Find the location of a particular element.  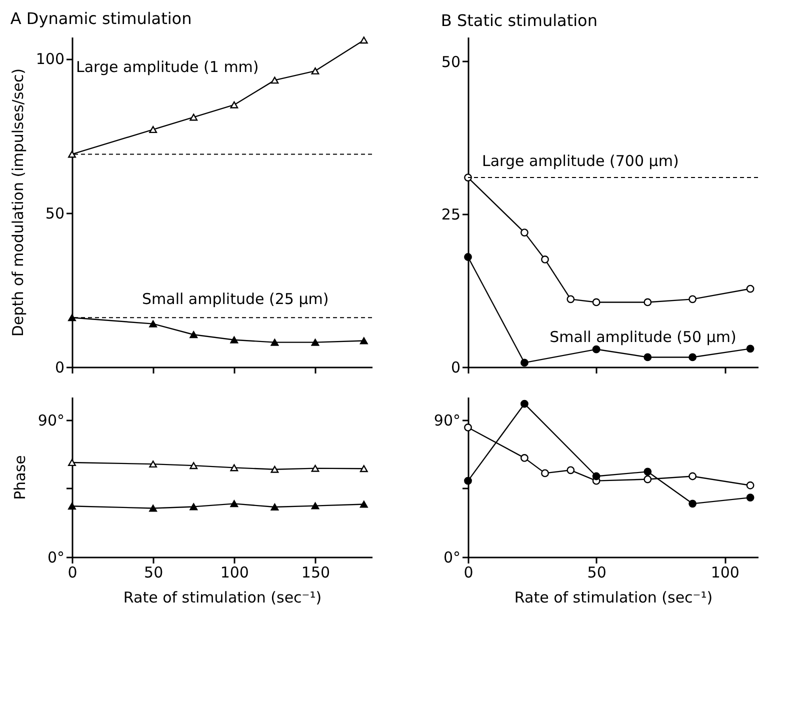

y-axis-title: Phase is located at coordinates (19, 477).